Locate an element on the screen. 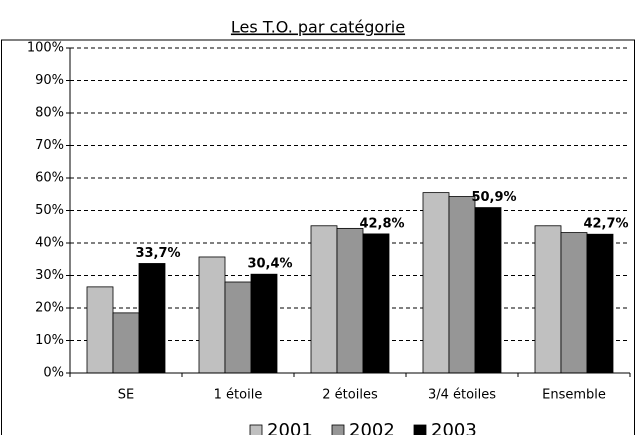 The width and height of the screenshot is (636, 435). y-tick-label: 50% is located at coordinates (49, 210).